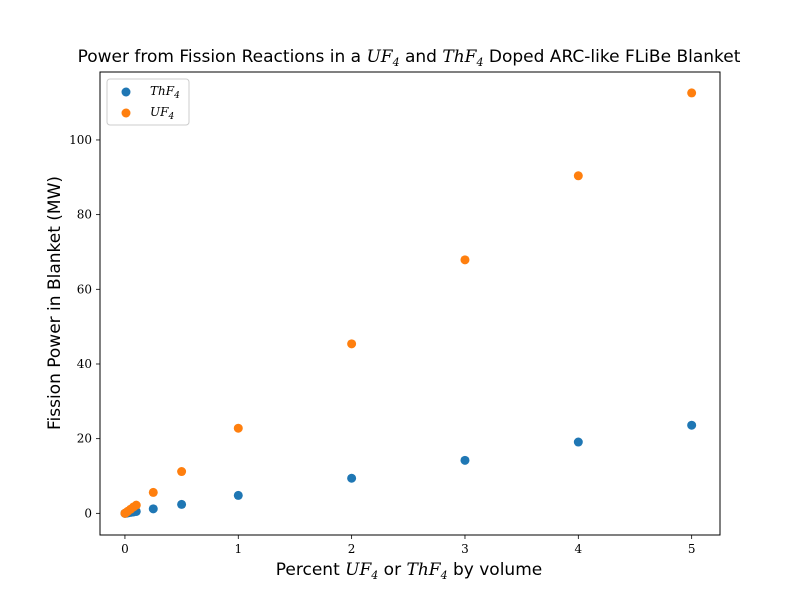 This screenshot has height=600, width=800. What do you see at coordinates (84, 439) in the screenshot?
I see `y-tick-label: 20` at bounding box center [84, 439].